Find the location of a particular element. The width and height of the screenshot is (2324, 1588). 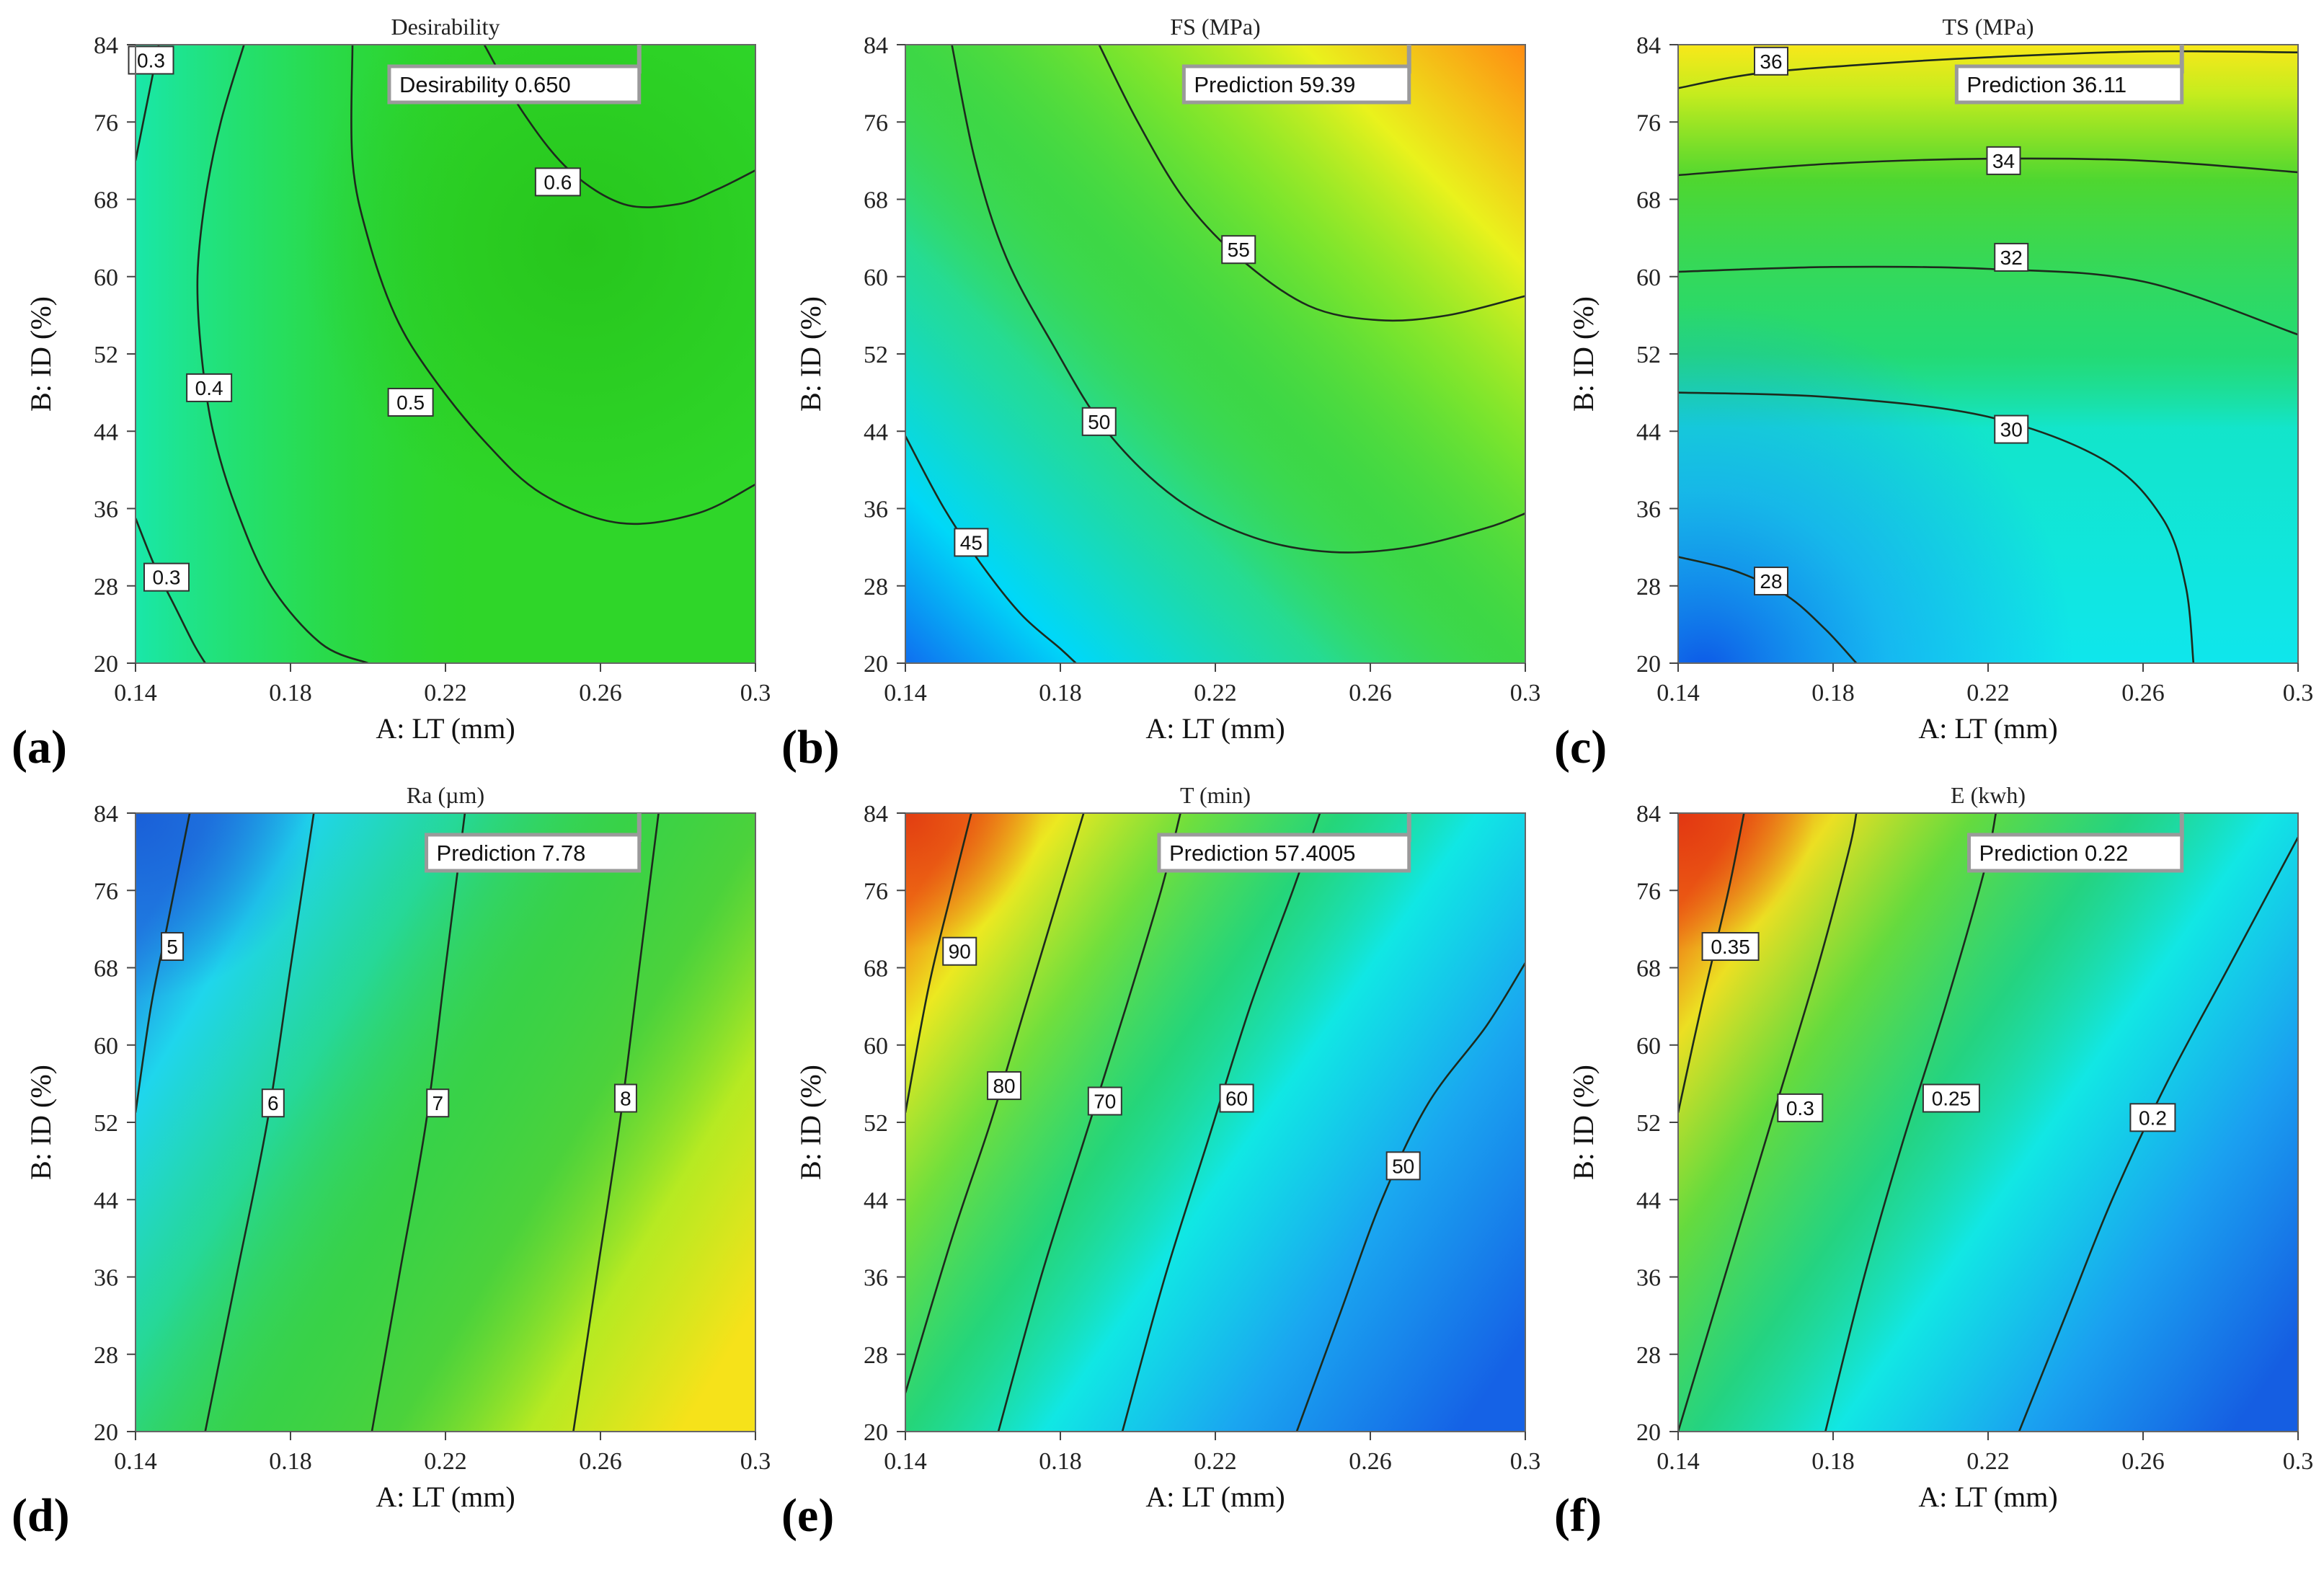

prediction-text: Prediction 36.11 is located at coordinates (2046, 84).